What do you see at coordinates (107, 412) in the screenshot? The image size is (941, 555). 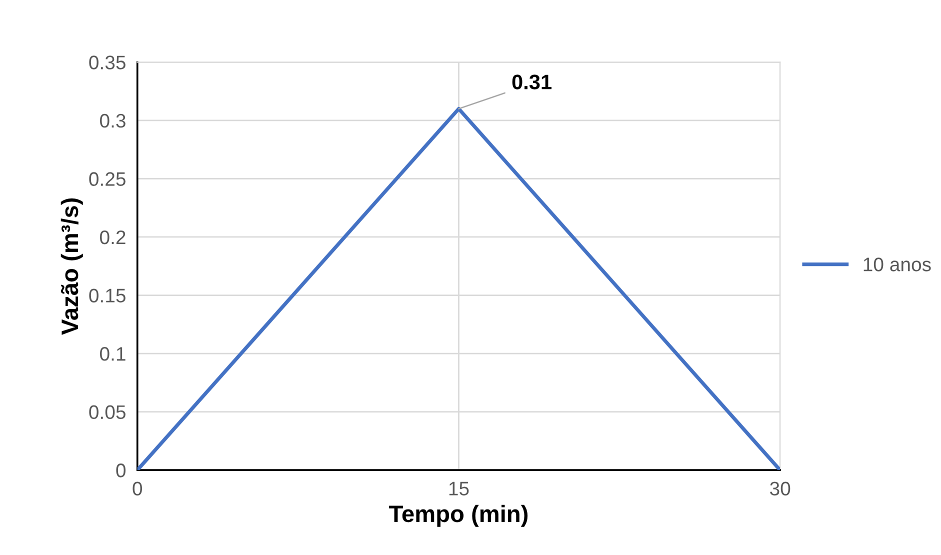 I see `y-tick-label: 0.05` at bounding box center [107, 412].